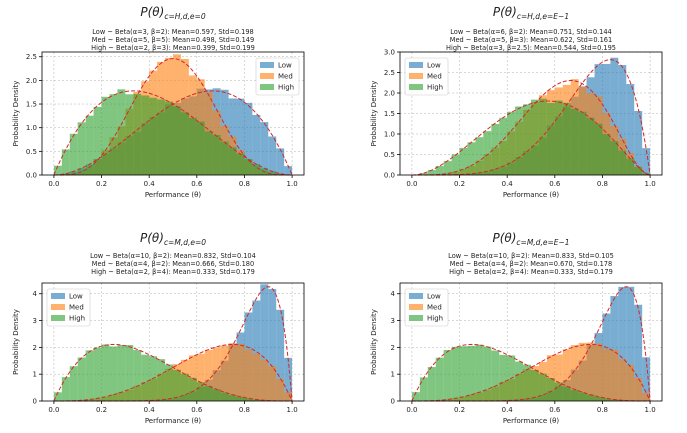 This screenshot has width=687, height=433. Describe the element at coordinates (53, 184) in the screenshot. I see `x-tick-label: 0.0` at that location.